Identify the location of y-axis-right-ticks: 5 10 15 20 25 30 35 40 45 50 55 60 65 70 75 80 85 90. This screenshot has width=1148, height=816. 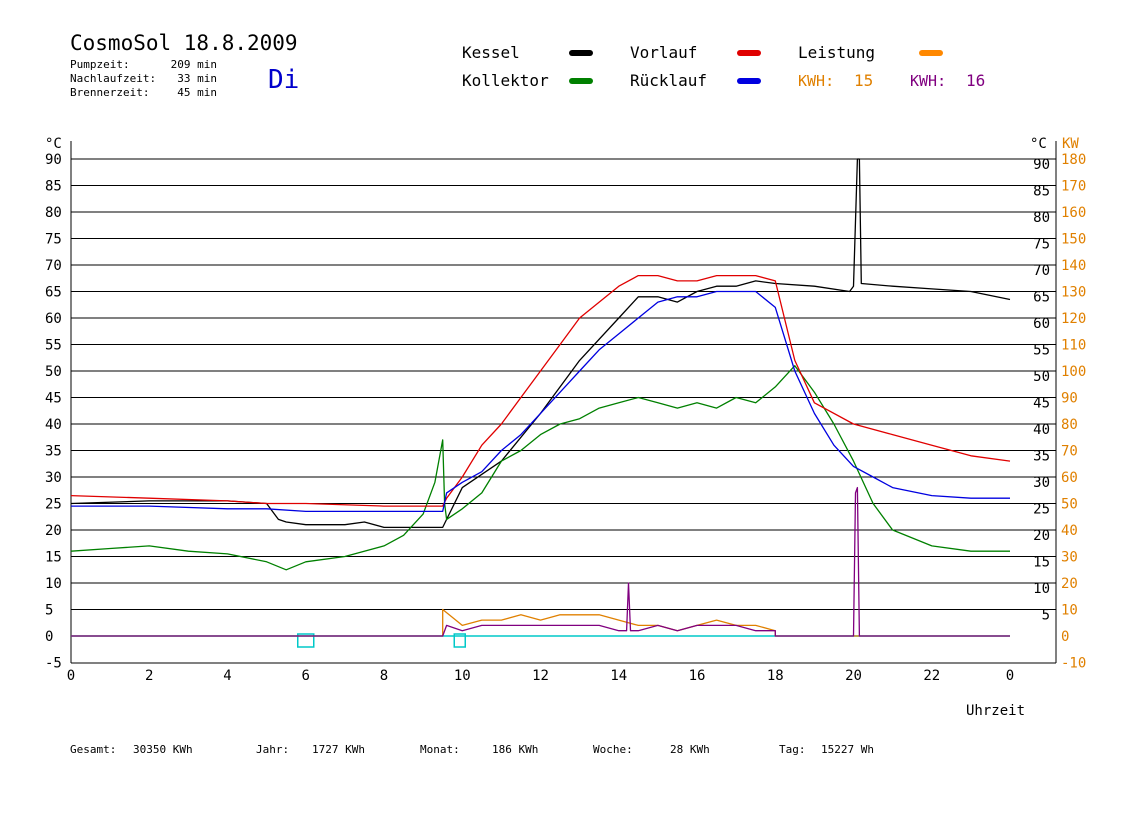
(1041, 390).